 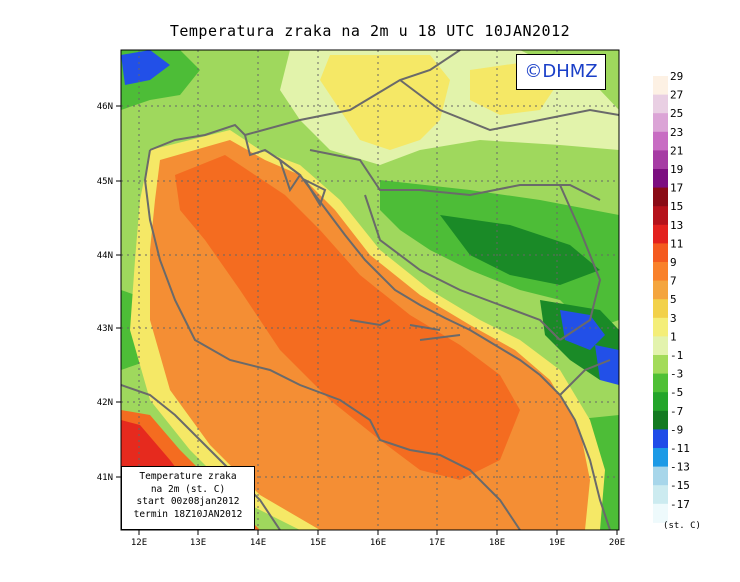 What do you see at coordinates (557, 543) in the screenshot?
I see `lon-label: 19E` at bounding box center [557, 543].